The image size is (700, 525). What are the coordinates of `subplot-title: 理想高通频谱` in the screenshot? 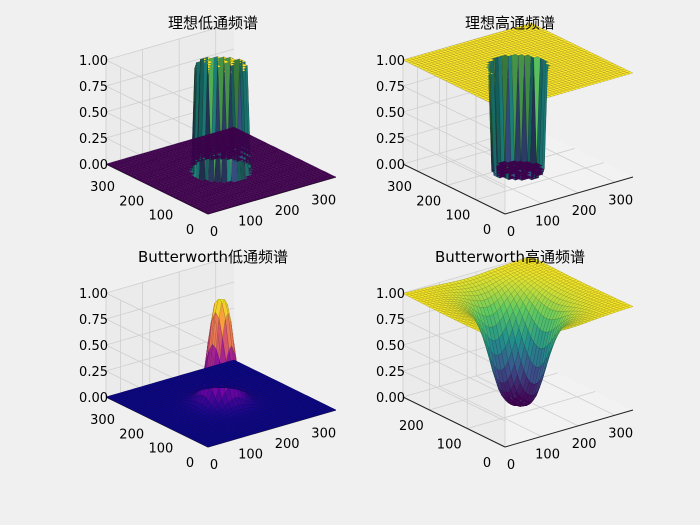 It's located at (510, 23).